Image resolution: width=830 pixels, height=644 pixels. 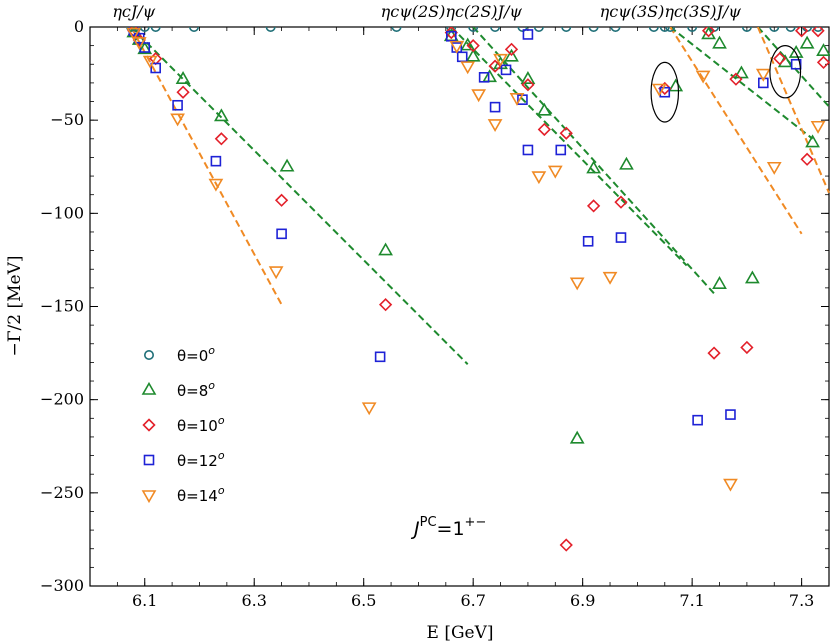 What do you see at coordinates (253, 600) in the screenshot?
I see `x-tick-label: 6.3` at bounding box center [253, 600].